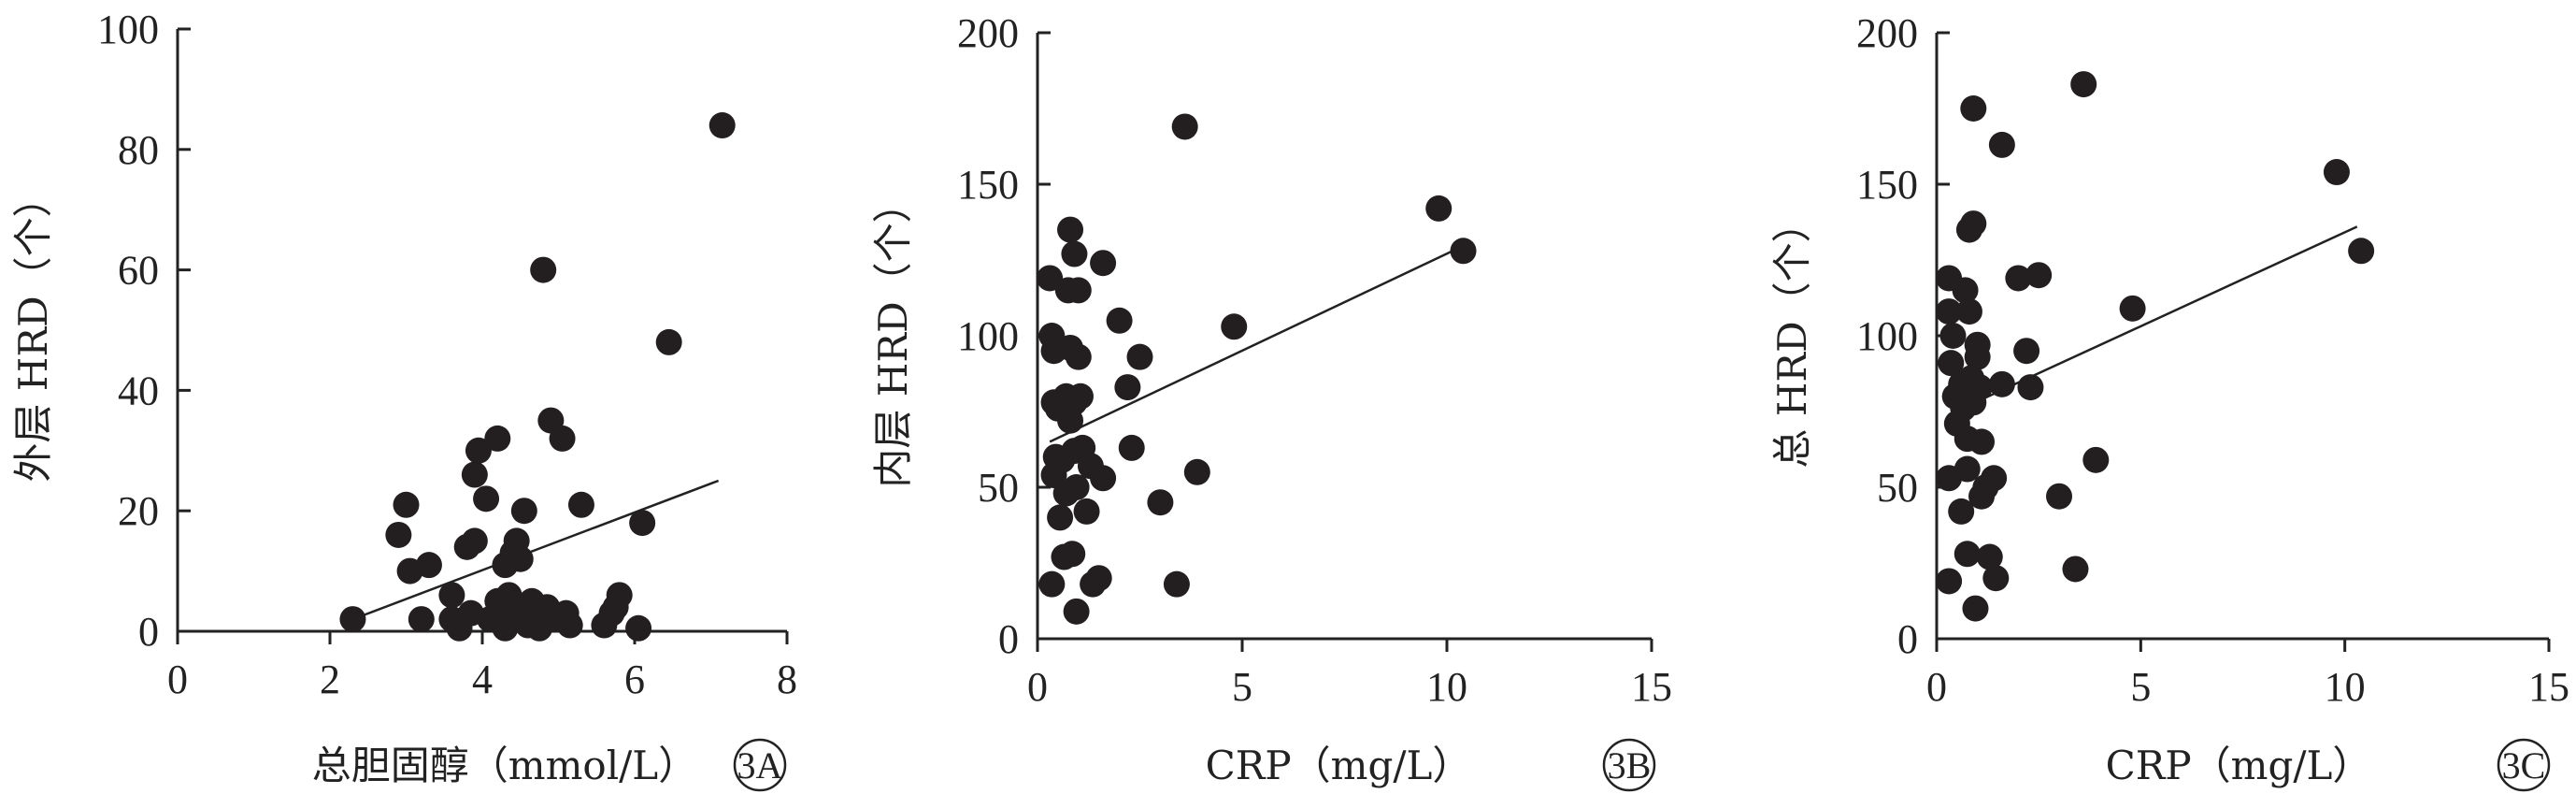  I want to click on y-tick-label: 20, so click(138, 511).